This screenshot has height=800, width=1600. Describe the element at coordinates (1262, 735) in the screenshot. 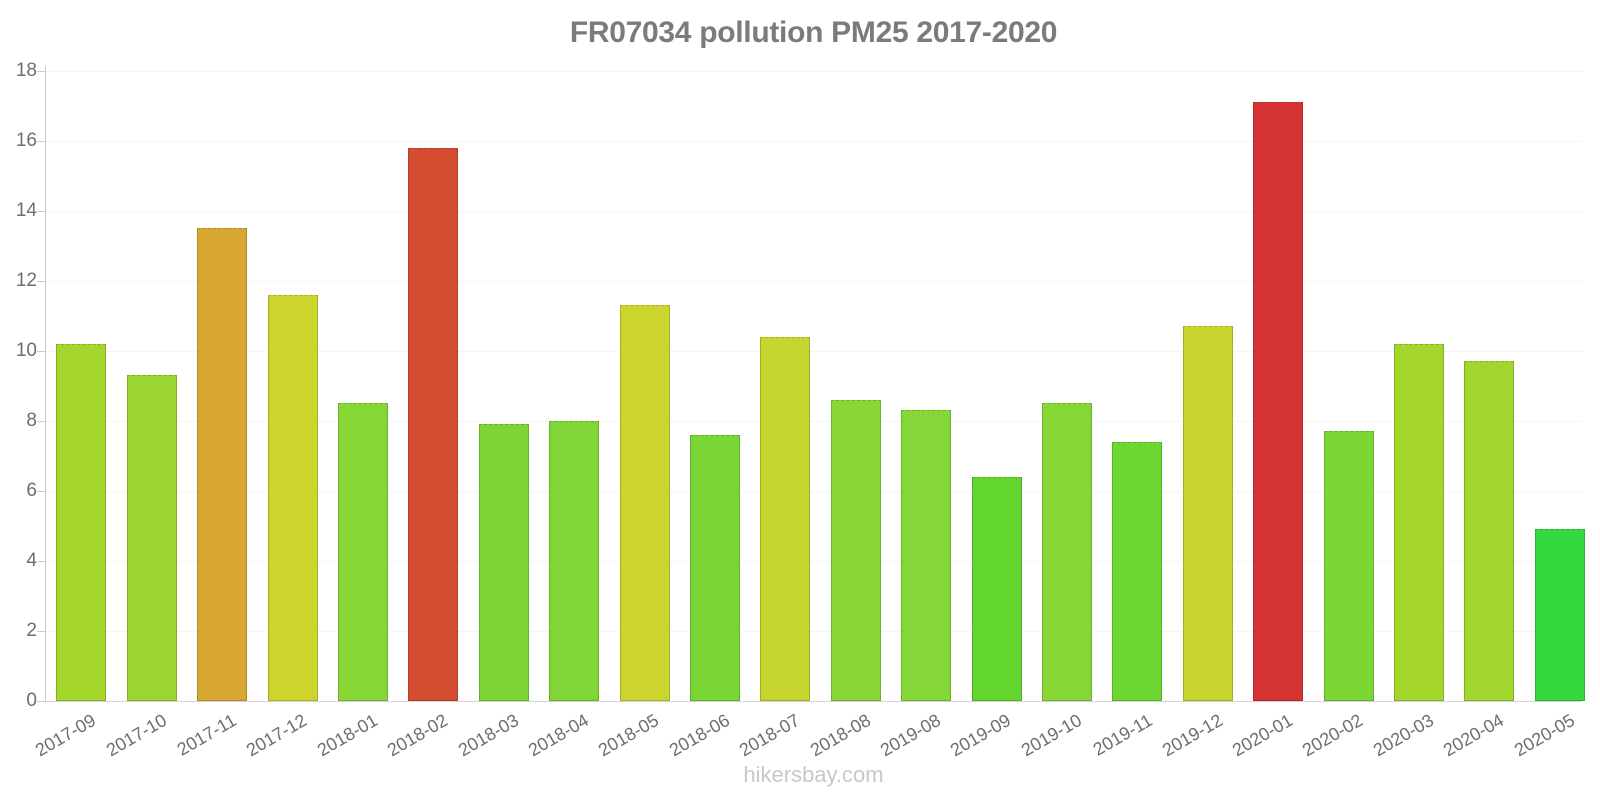

I see `x-axis-label-2020-01: 2020-01` at that location.